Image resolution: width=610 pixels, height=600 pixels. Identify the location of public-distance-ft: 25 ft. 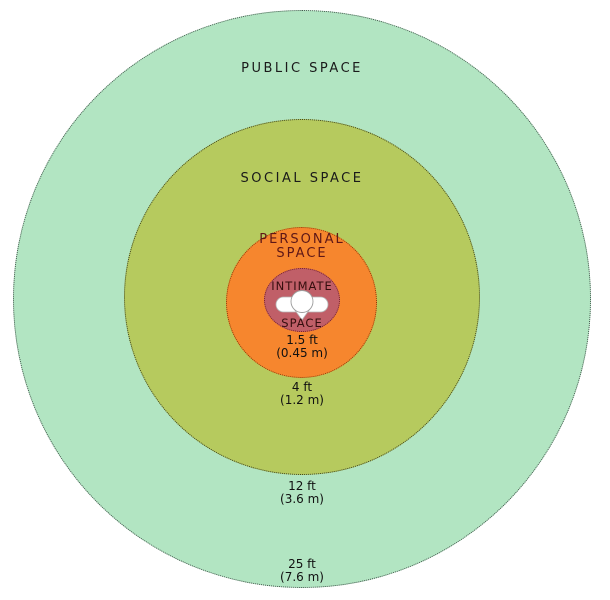
(302, 564).